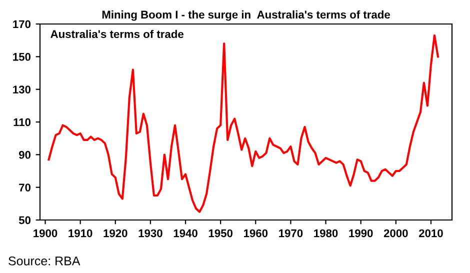 The image size is (470, 273). I want to click on x-tick-label: 1980, so click(326, 233).